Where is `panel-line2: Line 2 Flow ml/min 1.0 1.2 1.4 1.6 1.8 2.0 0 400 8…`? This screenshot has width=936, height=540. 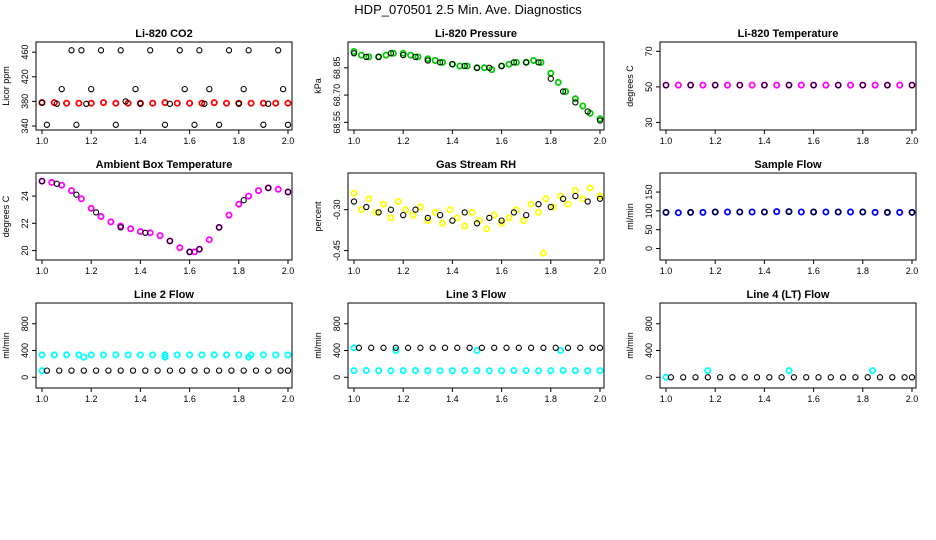 panel-line2: Line 2 Flow ml/min 1.0 1.2 1.4 1.6 1.8 2.0 0 400 8… is located at coordinates (147, 346).